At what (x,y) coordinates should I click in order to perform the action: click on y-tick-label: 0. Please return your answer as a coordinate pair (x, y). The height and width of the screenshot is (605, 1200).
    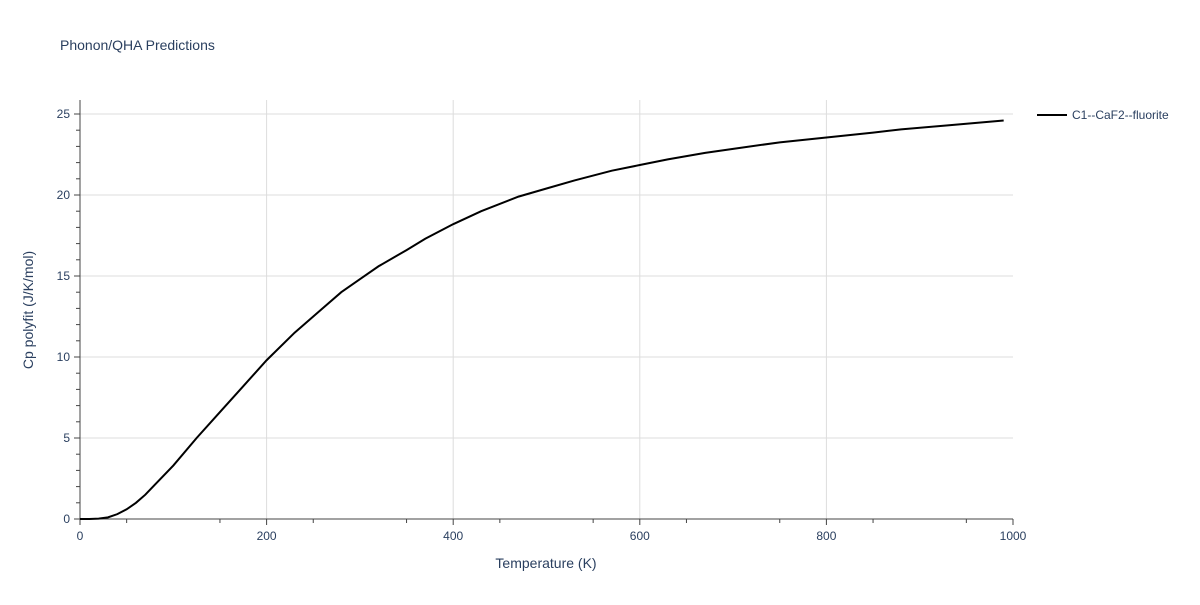
    Looking at the image, I should click on (66, 519).